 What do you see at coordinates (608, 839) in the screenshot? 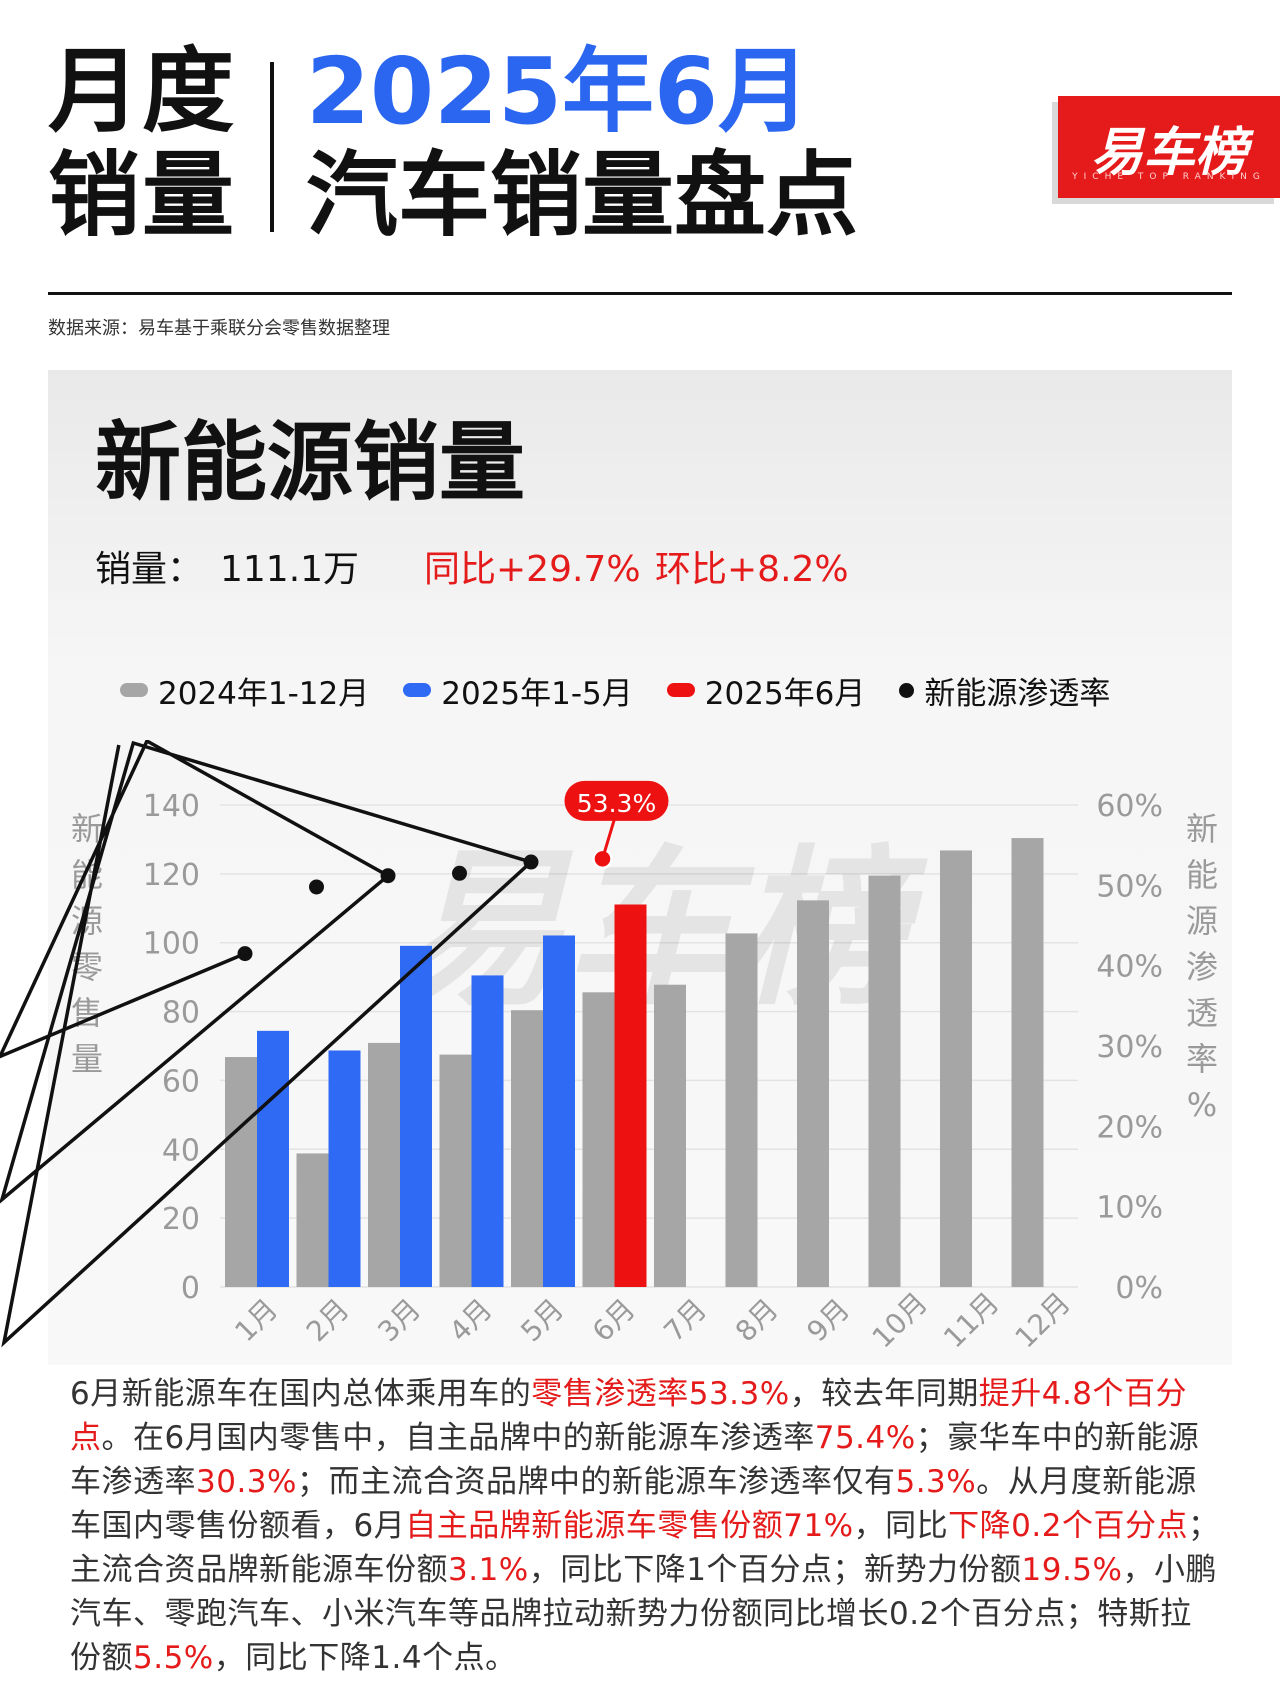
I see `callout-leader` at bounding box center [608, 839].